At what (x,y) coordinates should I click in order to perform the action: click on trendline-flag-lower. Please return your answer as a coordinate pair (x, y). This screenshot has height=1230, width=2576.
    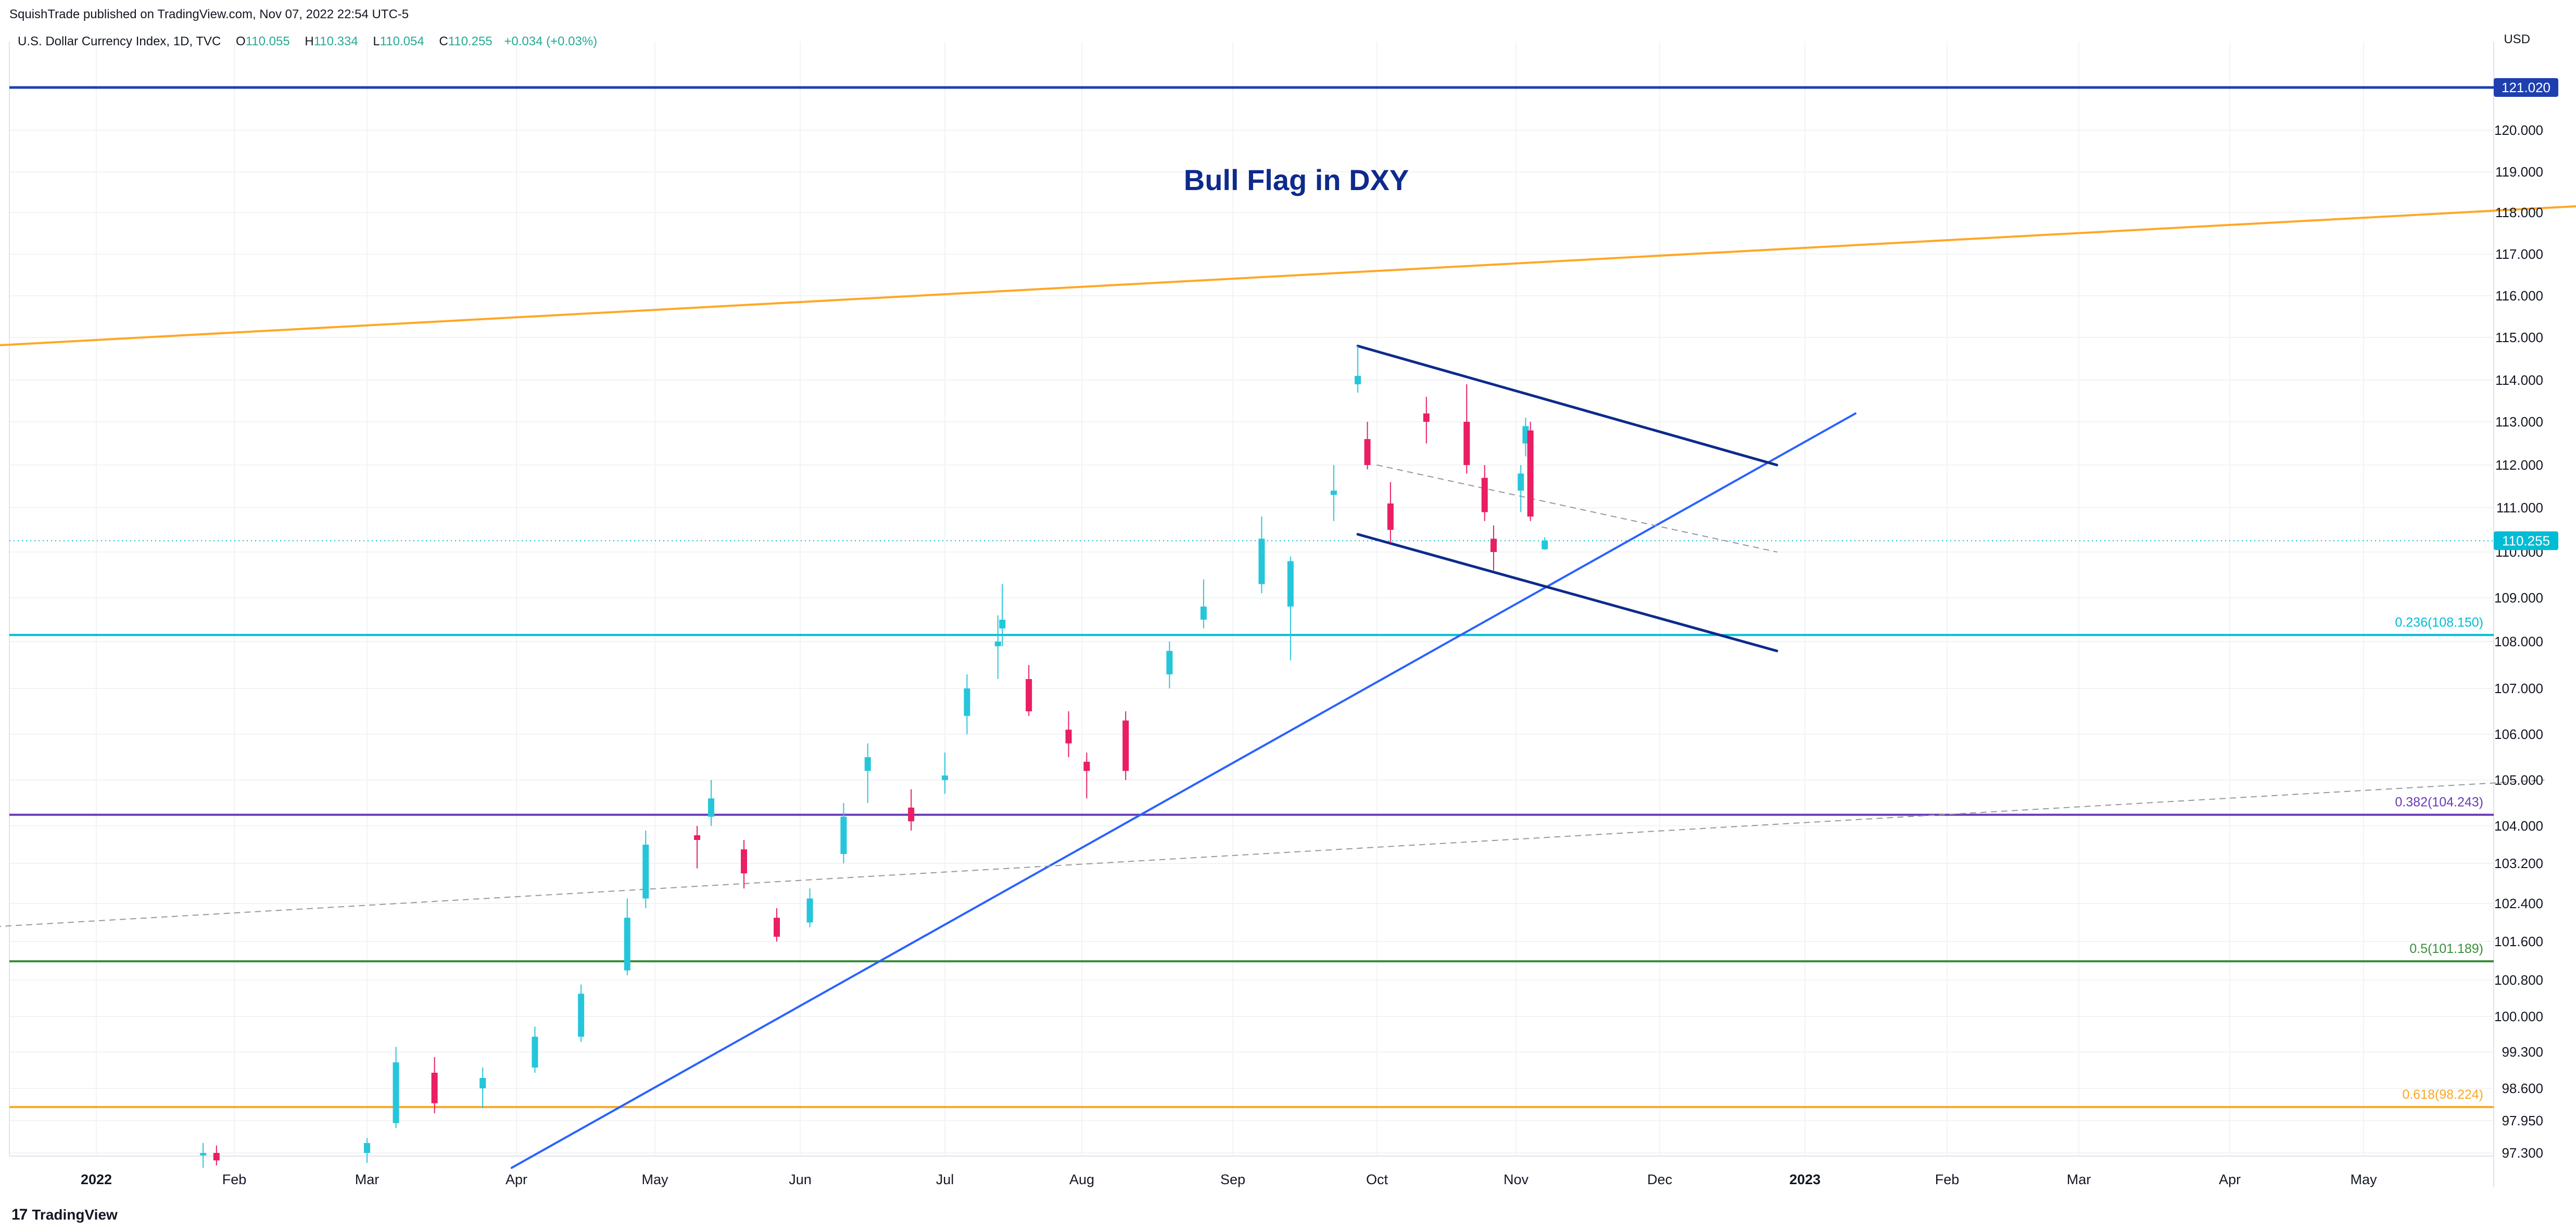
    Looking at the image, I should click on (1567, 592).